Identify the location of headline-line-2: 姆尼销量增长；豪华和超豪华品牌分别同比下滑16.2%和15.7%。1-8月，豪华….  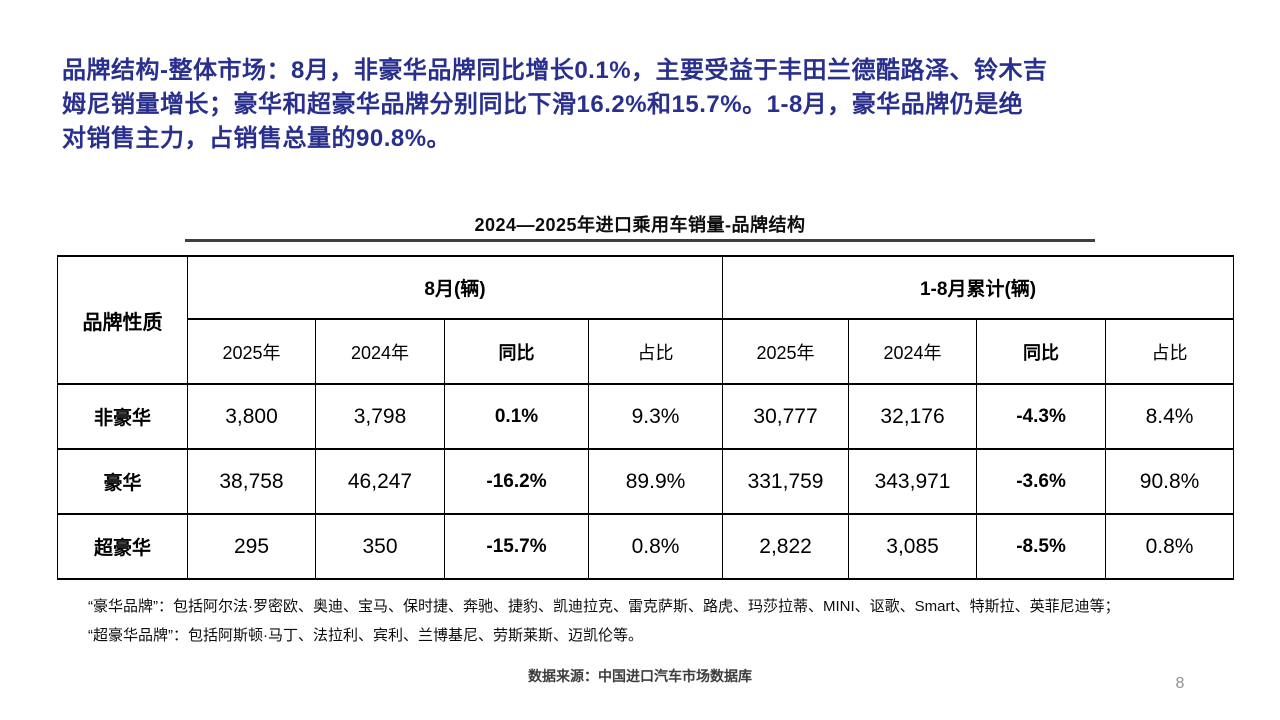
(543, 104).